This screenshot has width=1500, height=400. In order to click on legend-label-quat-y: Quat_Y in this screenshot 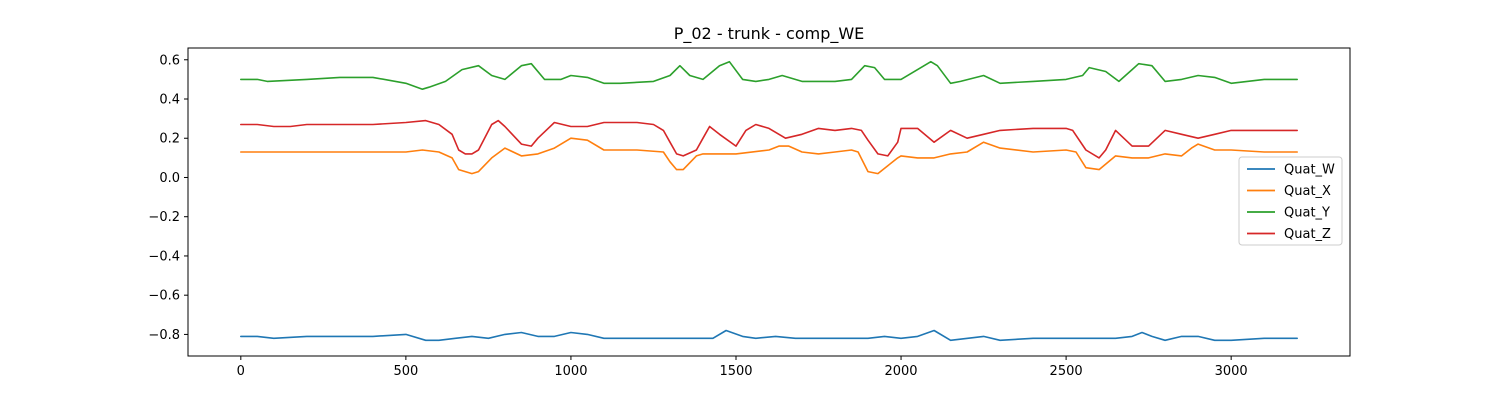, I will do `click(1307, 213)`.